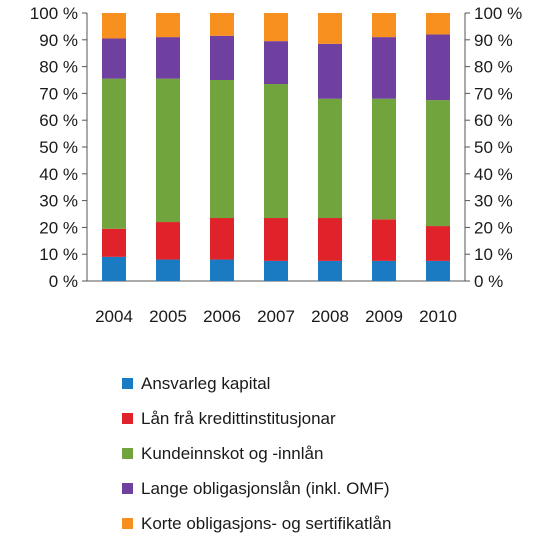 The height and width of the screenshot is (541, 550). I want to click on x-tick-label: 2007, so click(276, 316).